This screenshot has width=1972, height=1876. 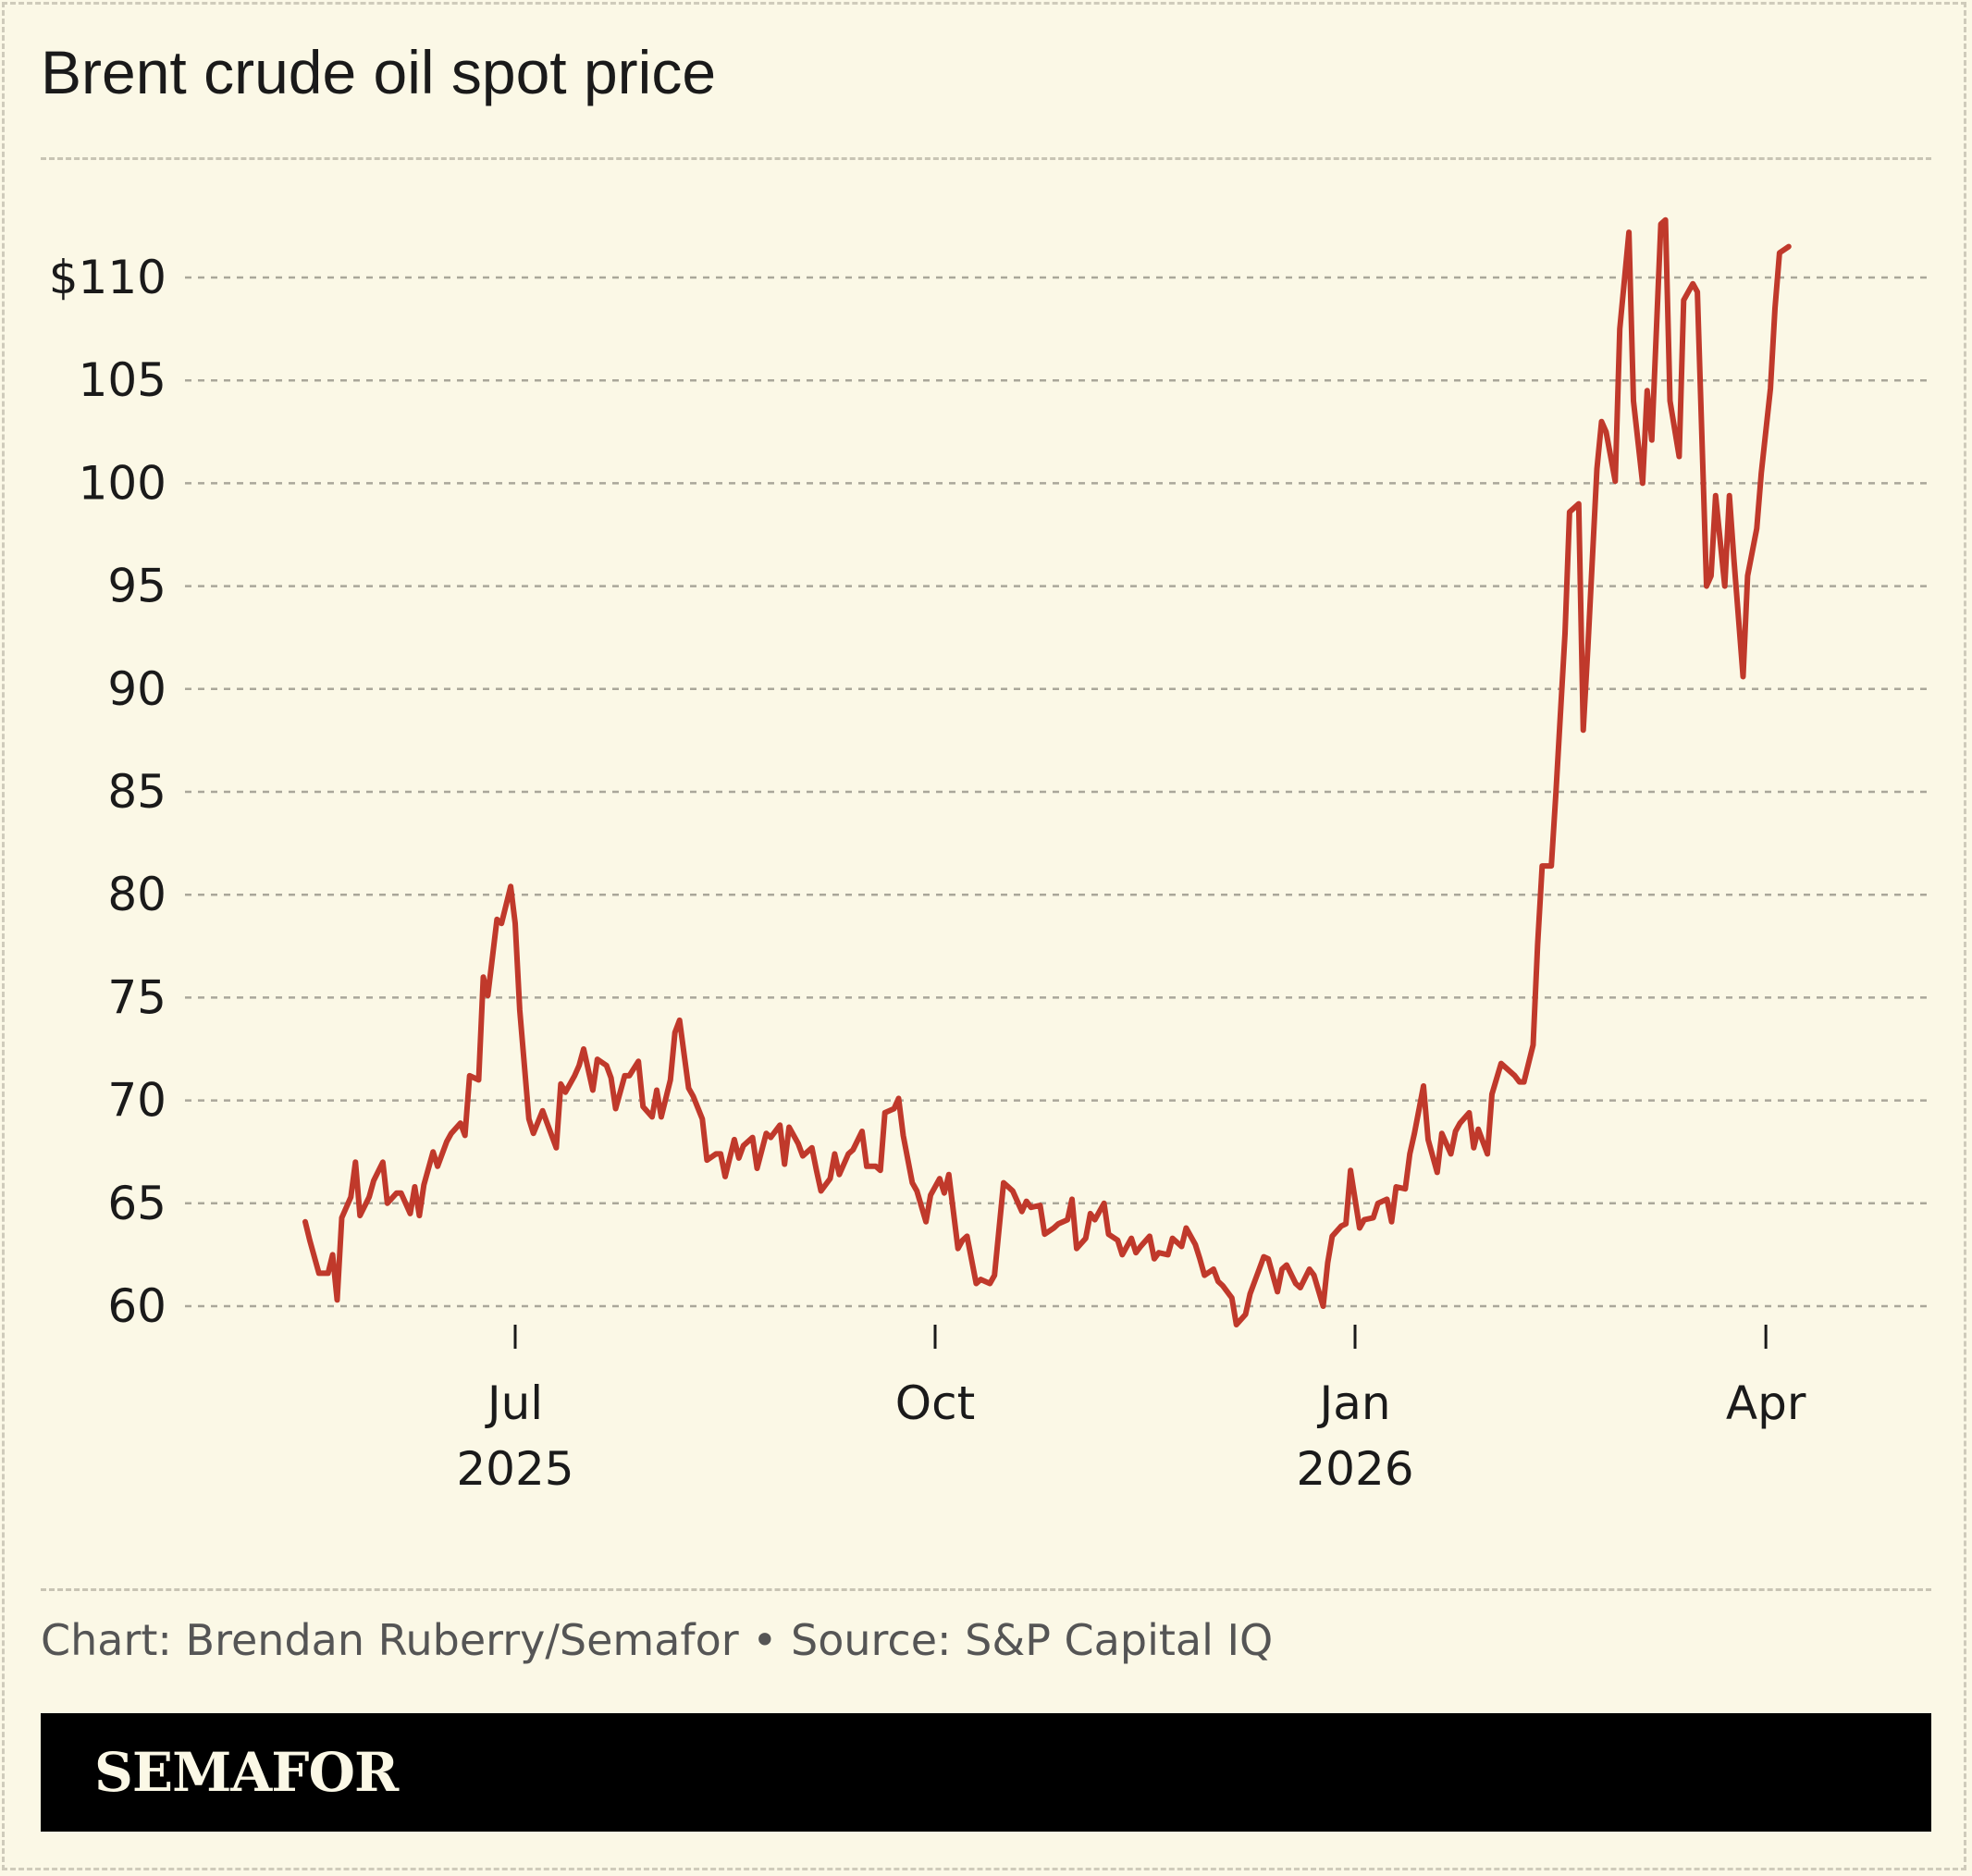 I want to click on y-axis-labels: 60 65 70 75 80 85 90 95 100 105 $110, so click(x=108, y=792).